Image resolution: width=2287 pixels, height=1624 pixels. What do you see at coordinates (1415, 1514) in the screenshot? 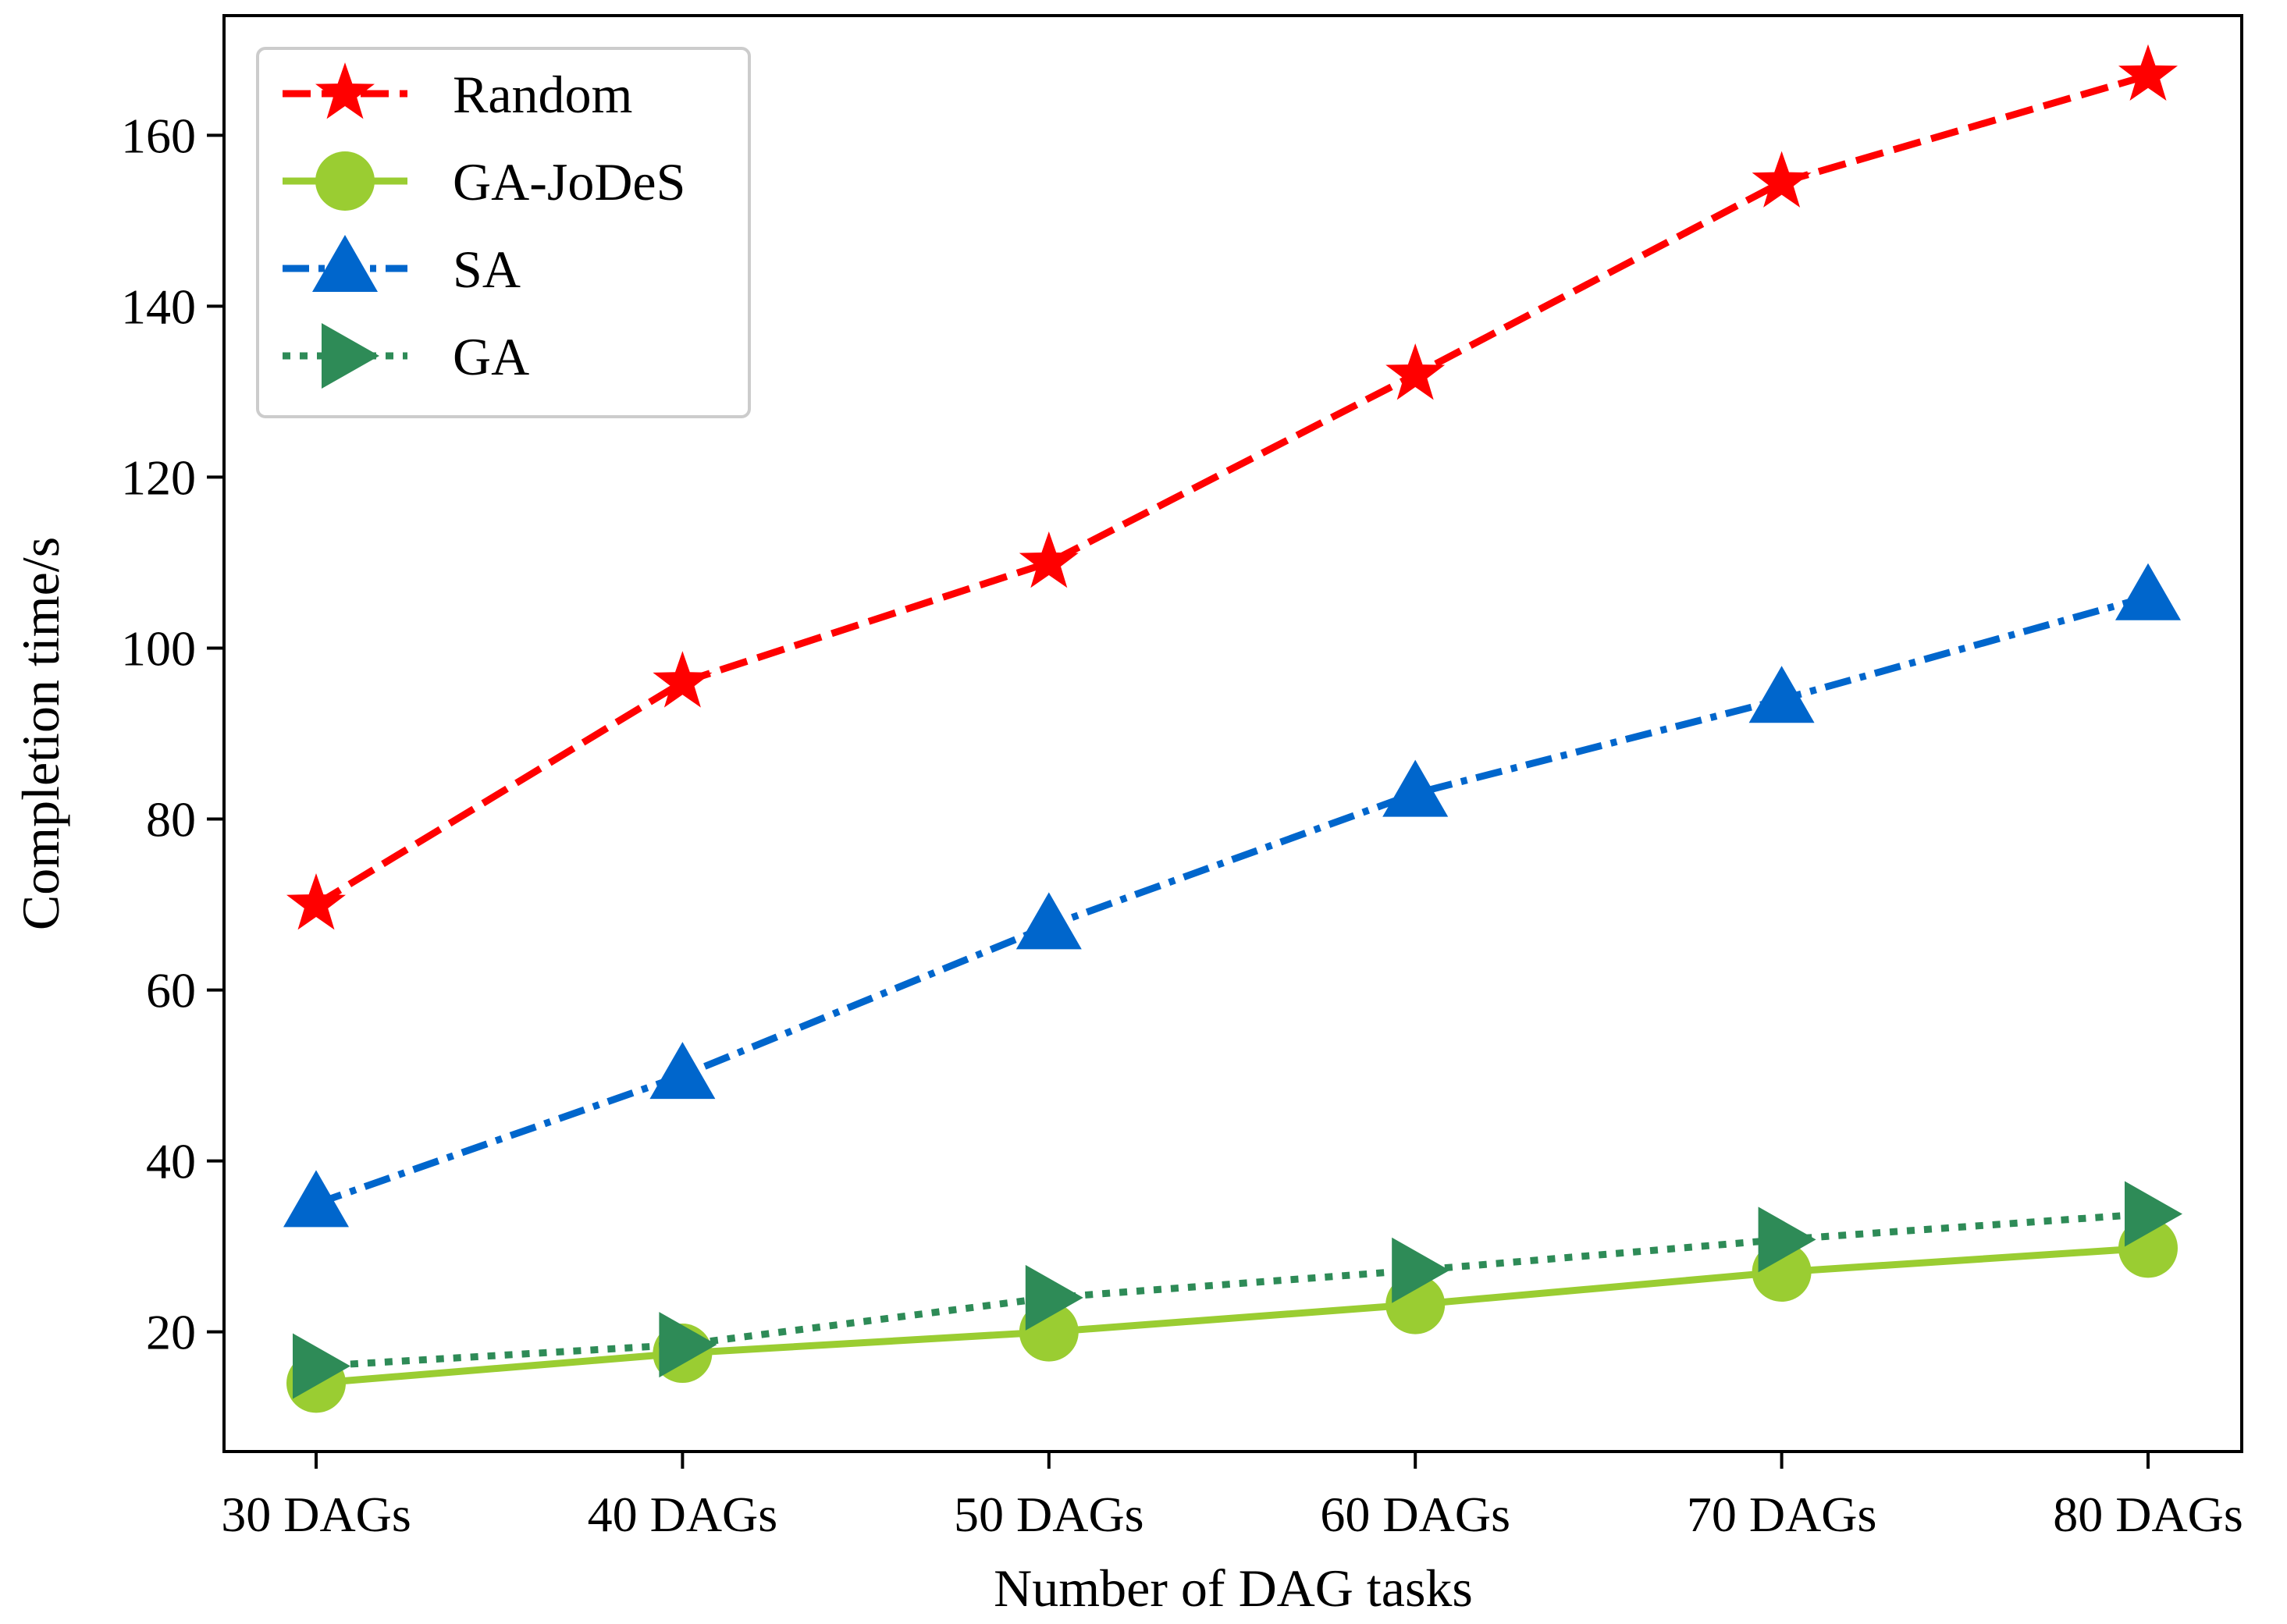
I see `x-tick-label: 60 DAGs` at bounding box center [1415, 1514].